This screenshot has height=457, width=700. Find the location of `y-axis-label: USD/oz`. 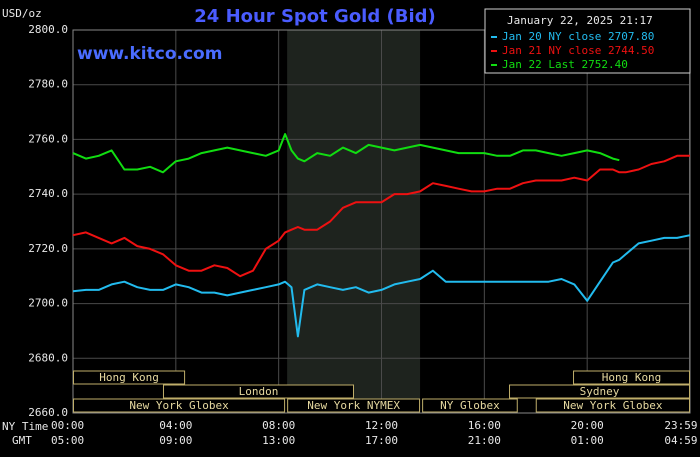

y-axis-label: USD/oz is located at coordinates (22, 13).